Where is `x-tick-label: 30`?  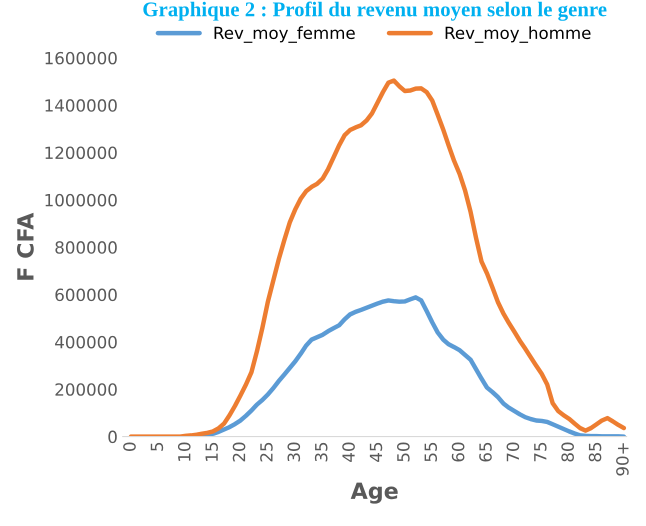
x-tick-label: 30 is located at coordinates (293, 452).